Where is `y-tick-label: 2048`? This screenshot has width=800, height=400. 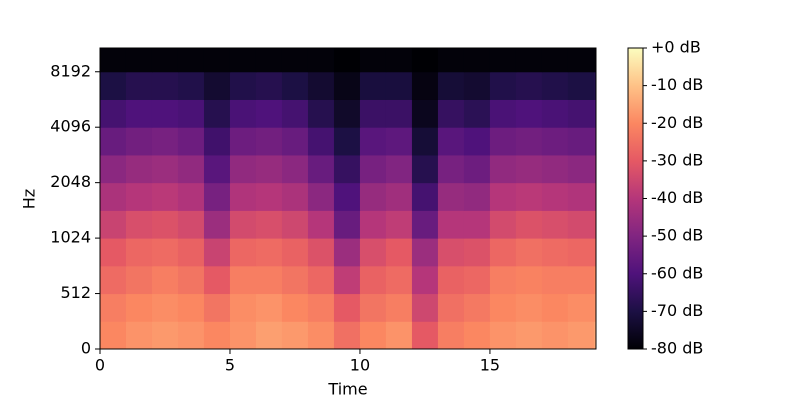 y-tick-label: 2048 is located at coordinates (70, 181).